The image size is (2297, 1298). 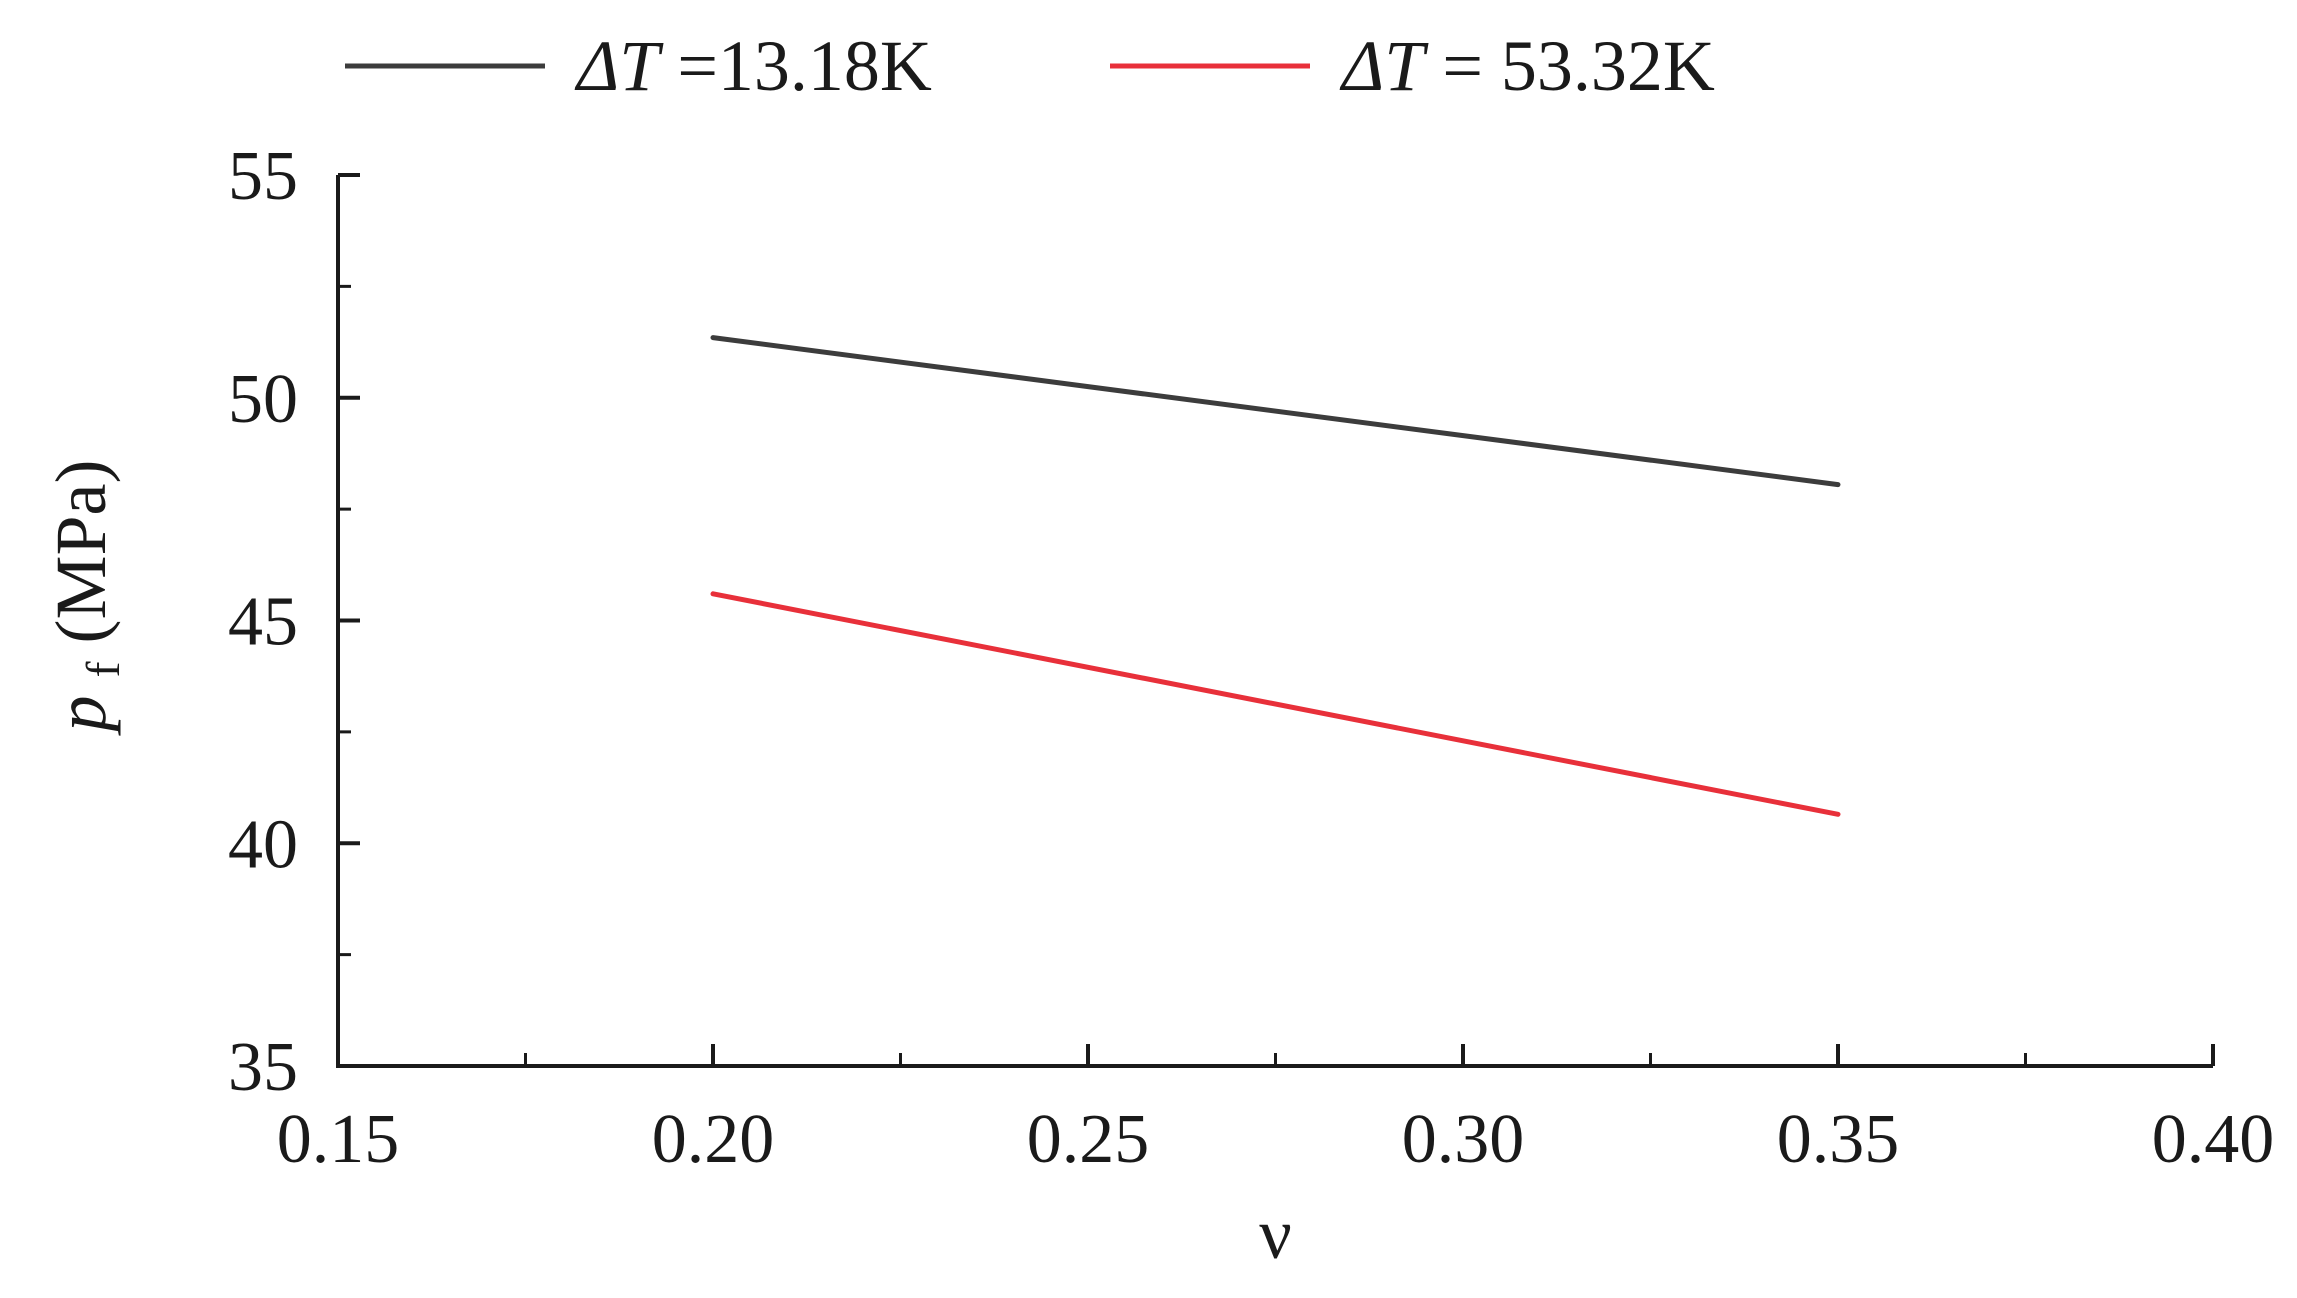 I want to click on y-tick-label: 45, so click(x=263, y=622).